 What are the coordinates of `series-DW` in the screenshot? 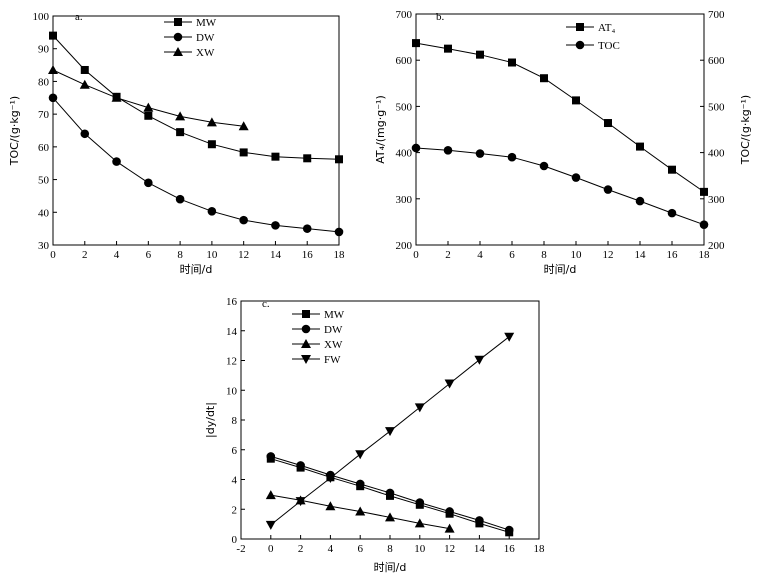 It's located at (196, 165).